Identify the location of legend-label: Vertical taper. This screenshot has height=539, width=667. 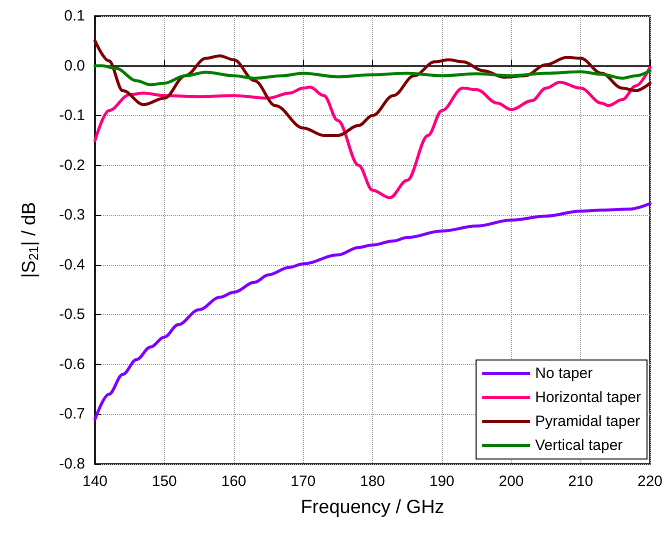
(579, 445).